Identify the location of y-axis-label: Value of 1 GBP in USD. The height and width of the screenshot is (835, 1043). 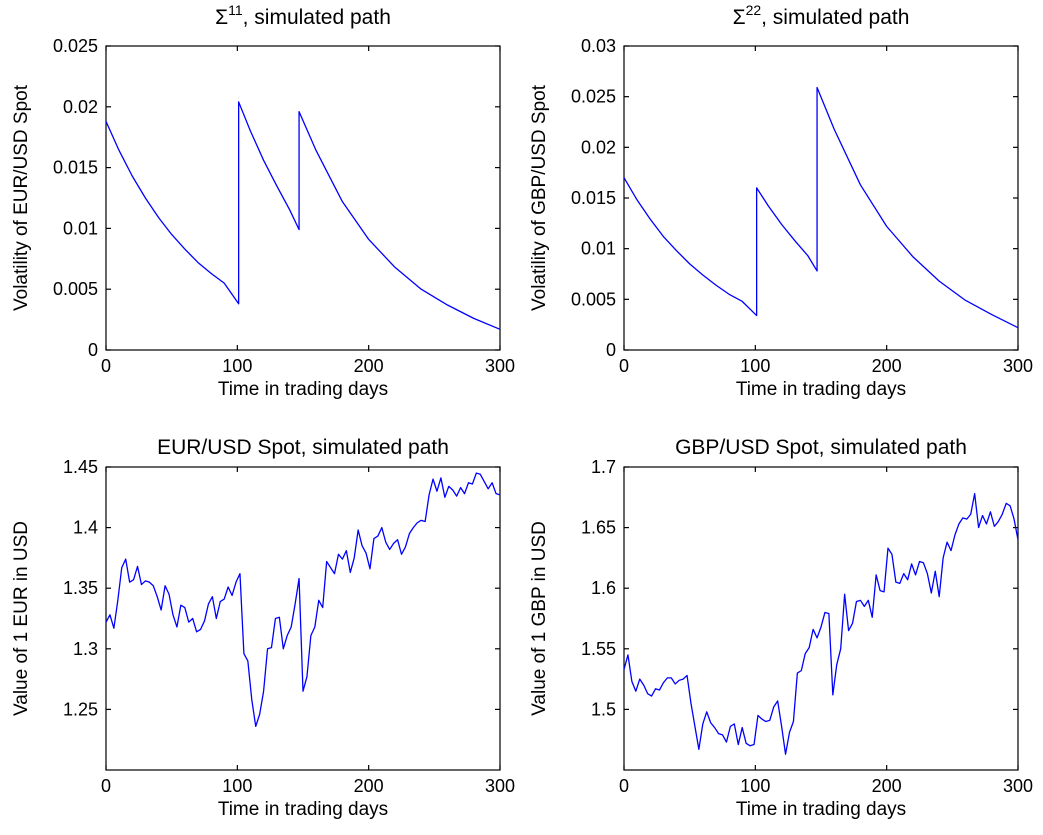
(539, 618).